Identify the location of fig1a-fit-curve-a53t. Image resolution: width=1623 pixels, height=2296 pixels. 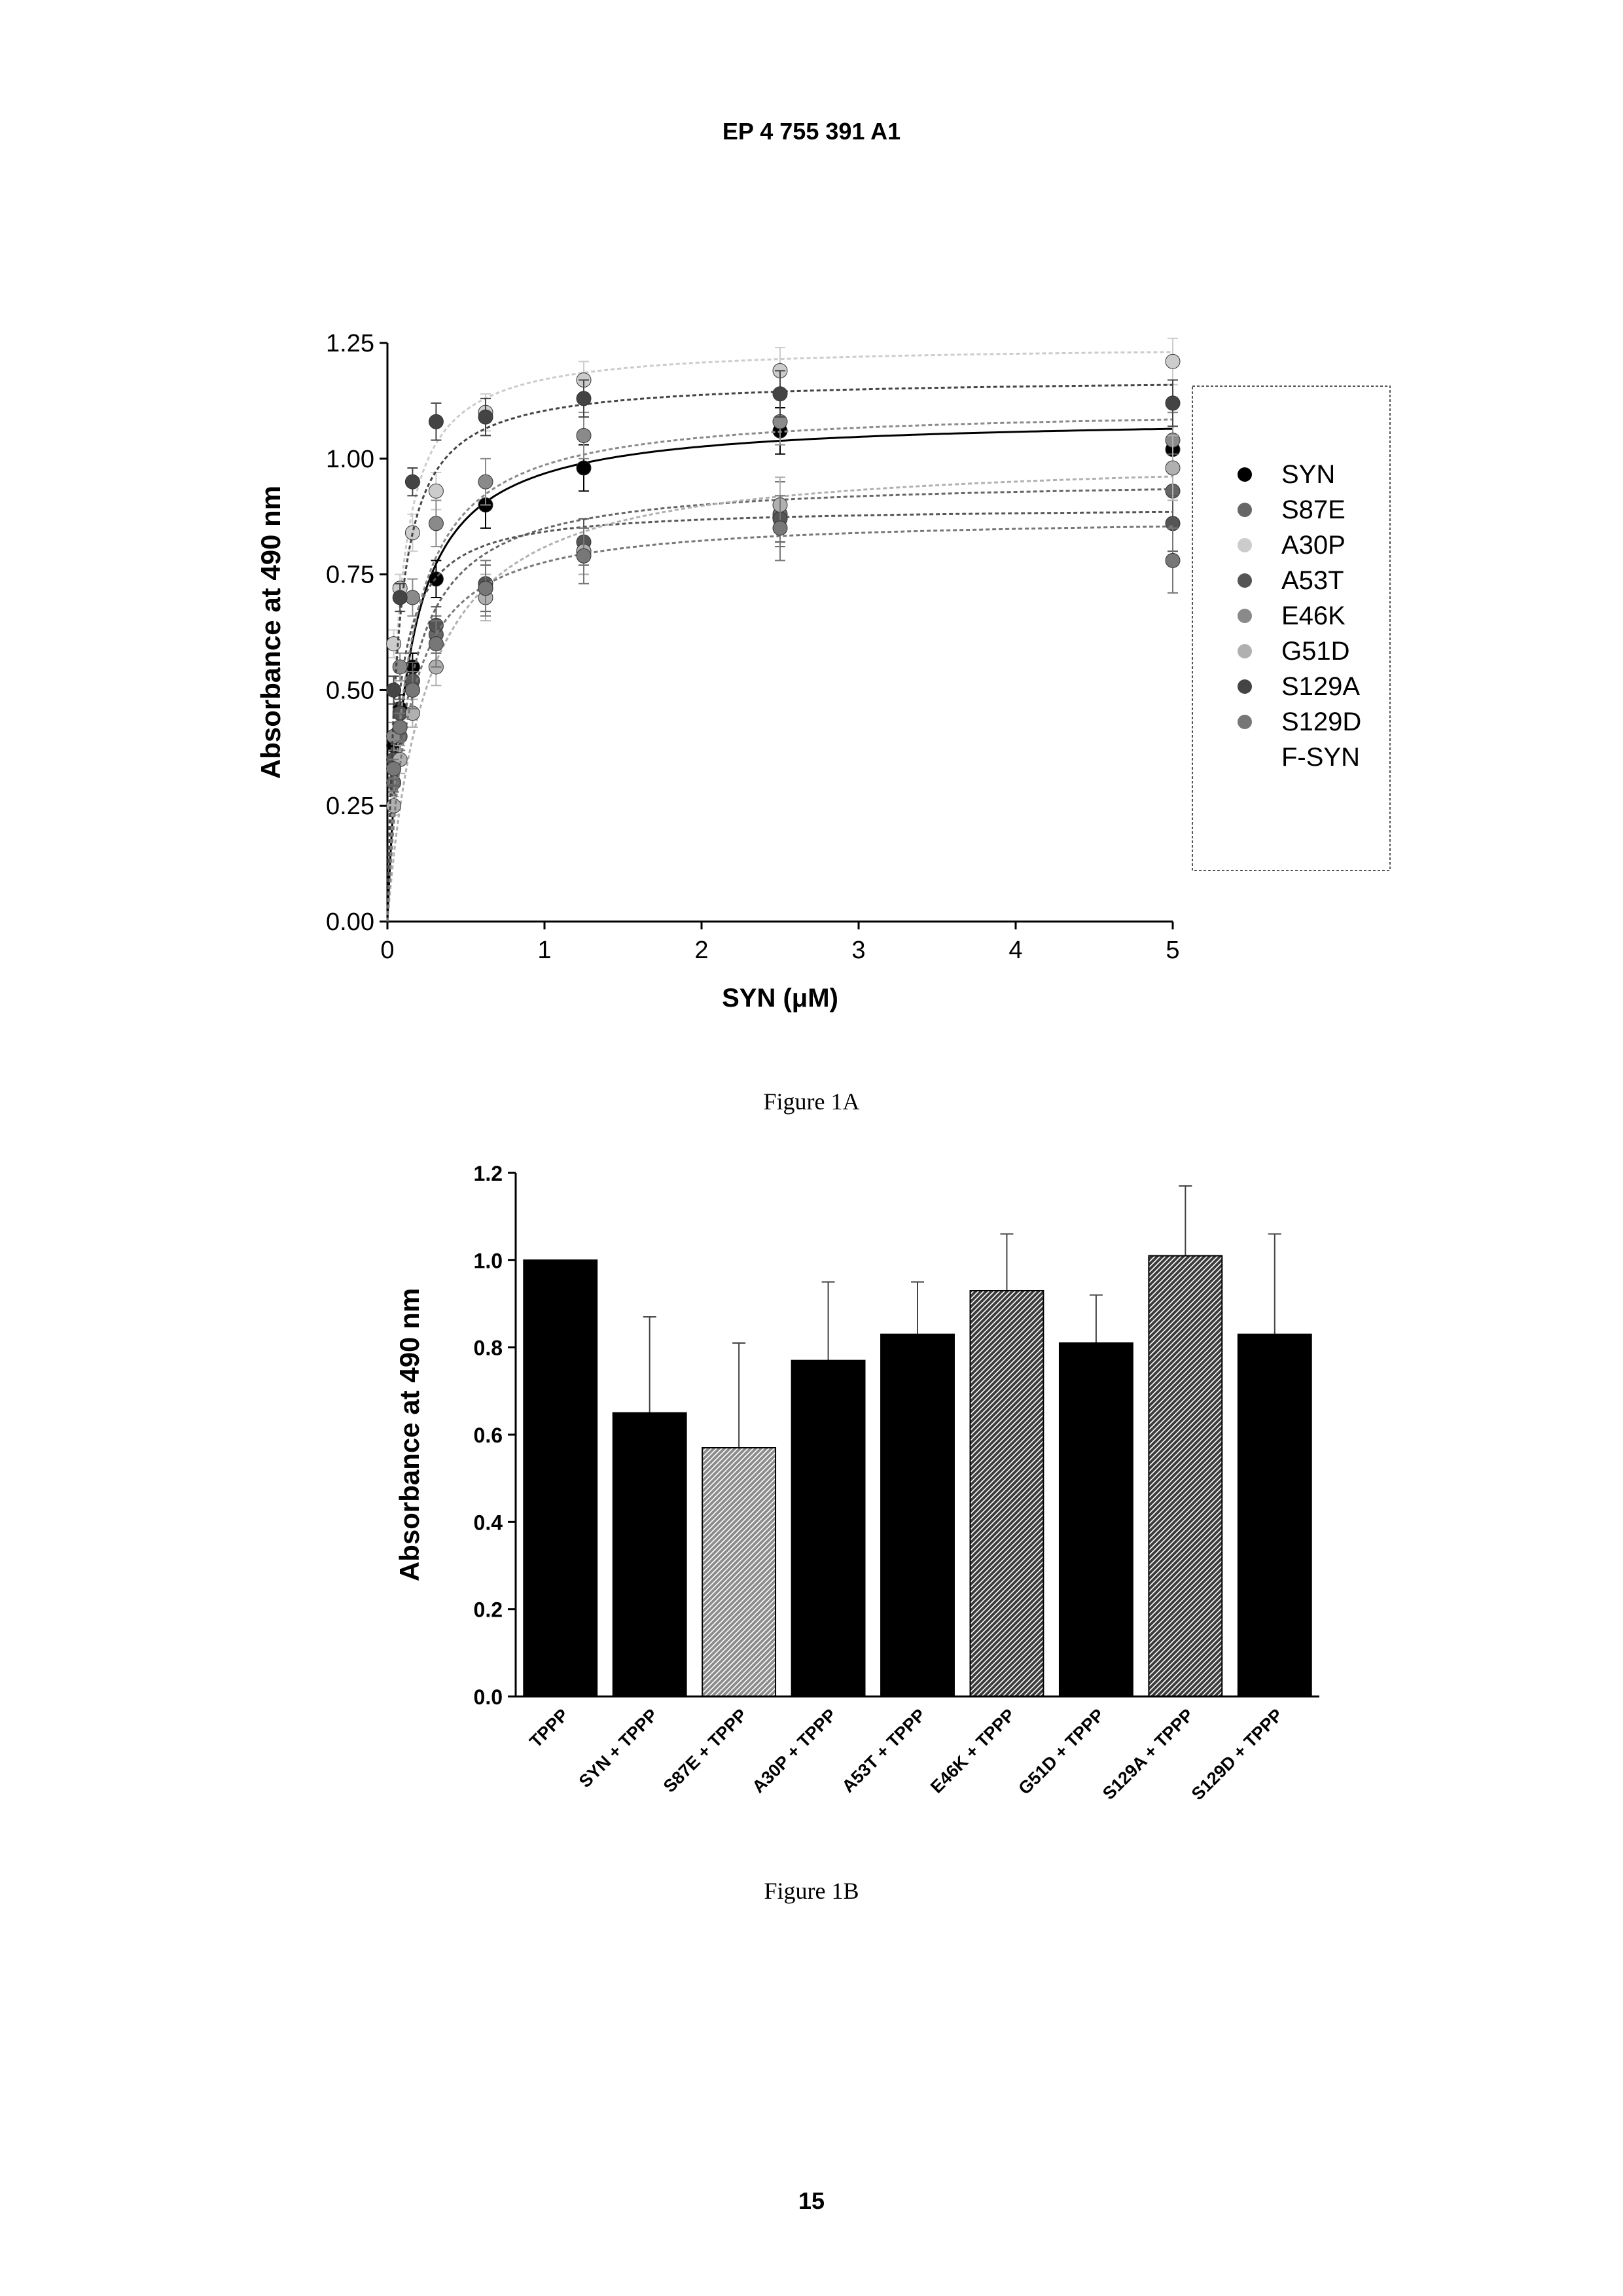
(779, 716).